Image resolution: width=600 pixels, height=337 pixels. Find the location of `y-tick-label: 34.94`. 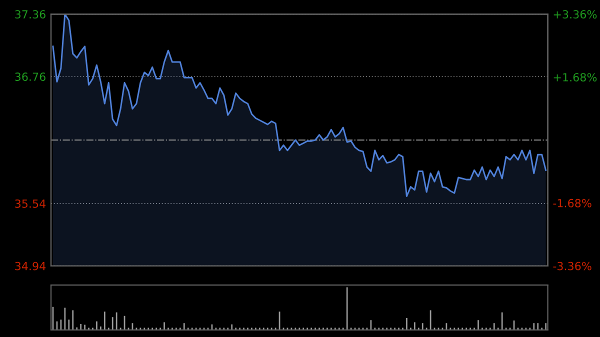

y-tick-label: 34.94 is located at coordinates (30, 266).